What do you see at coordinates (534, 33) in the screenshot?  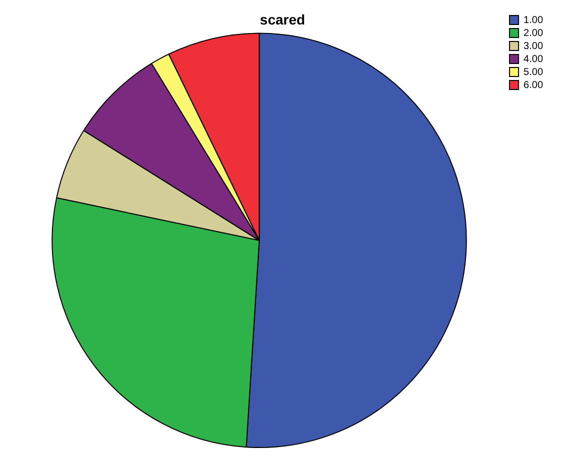 I see `legend-label: 2.00` at bounding box center [534, 33].